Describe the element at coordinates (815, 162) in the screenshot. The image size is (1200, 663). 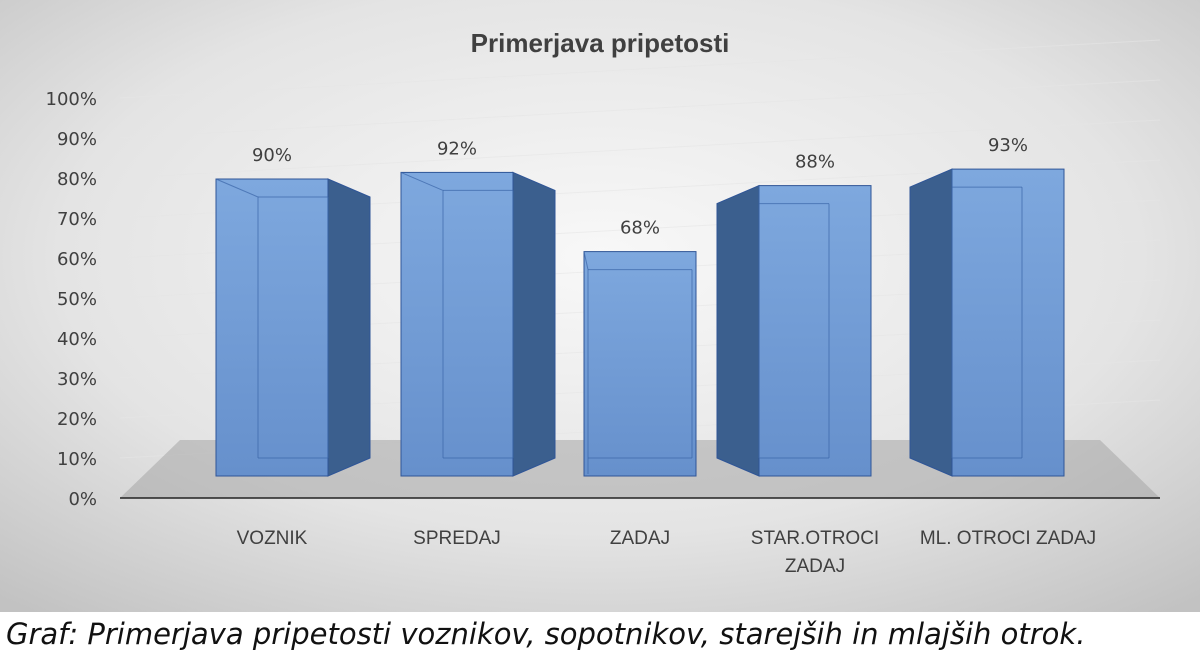
I see `data-label: 88%` at that location.